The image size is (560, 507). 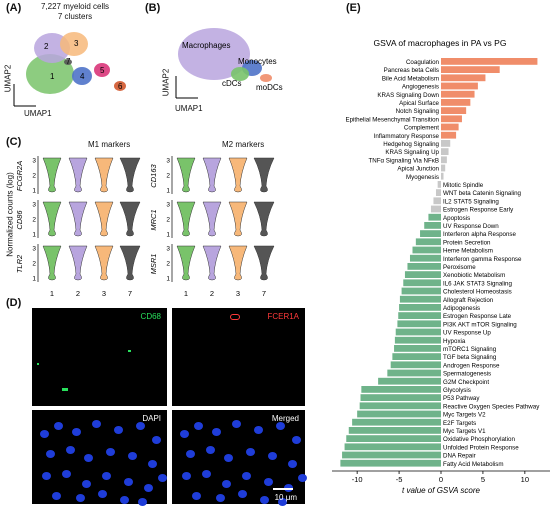 I want to click on scale-bar, so click(x=283, y=489).